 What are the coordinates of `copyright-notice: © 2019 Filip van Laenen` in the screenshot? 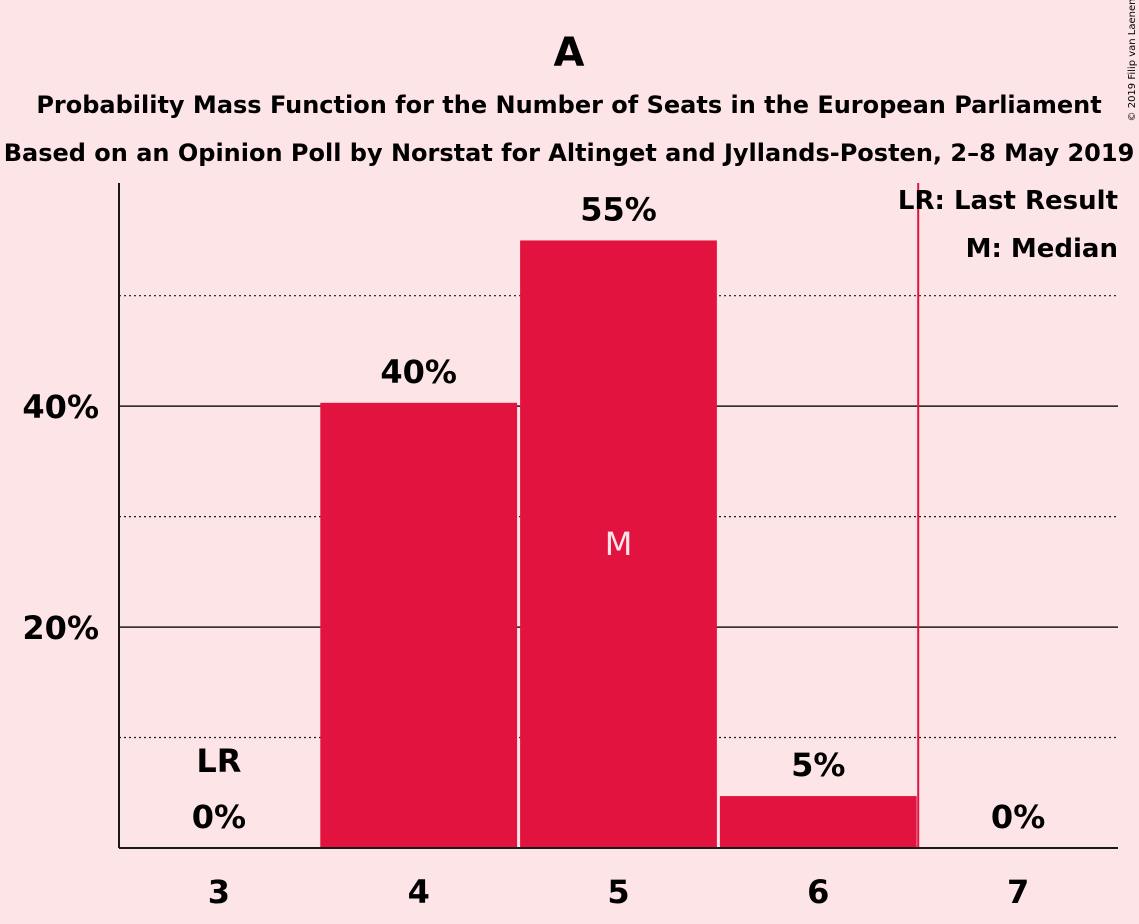 It's located at (1132, 60).